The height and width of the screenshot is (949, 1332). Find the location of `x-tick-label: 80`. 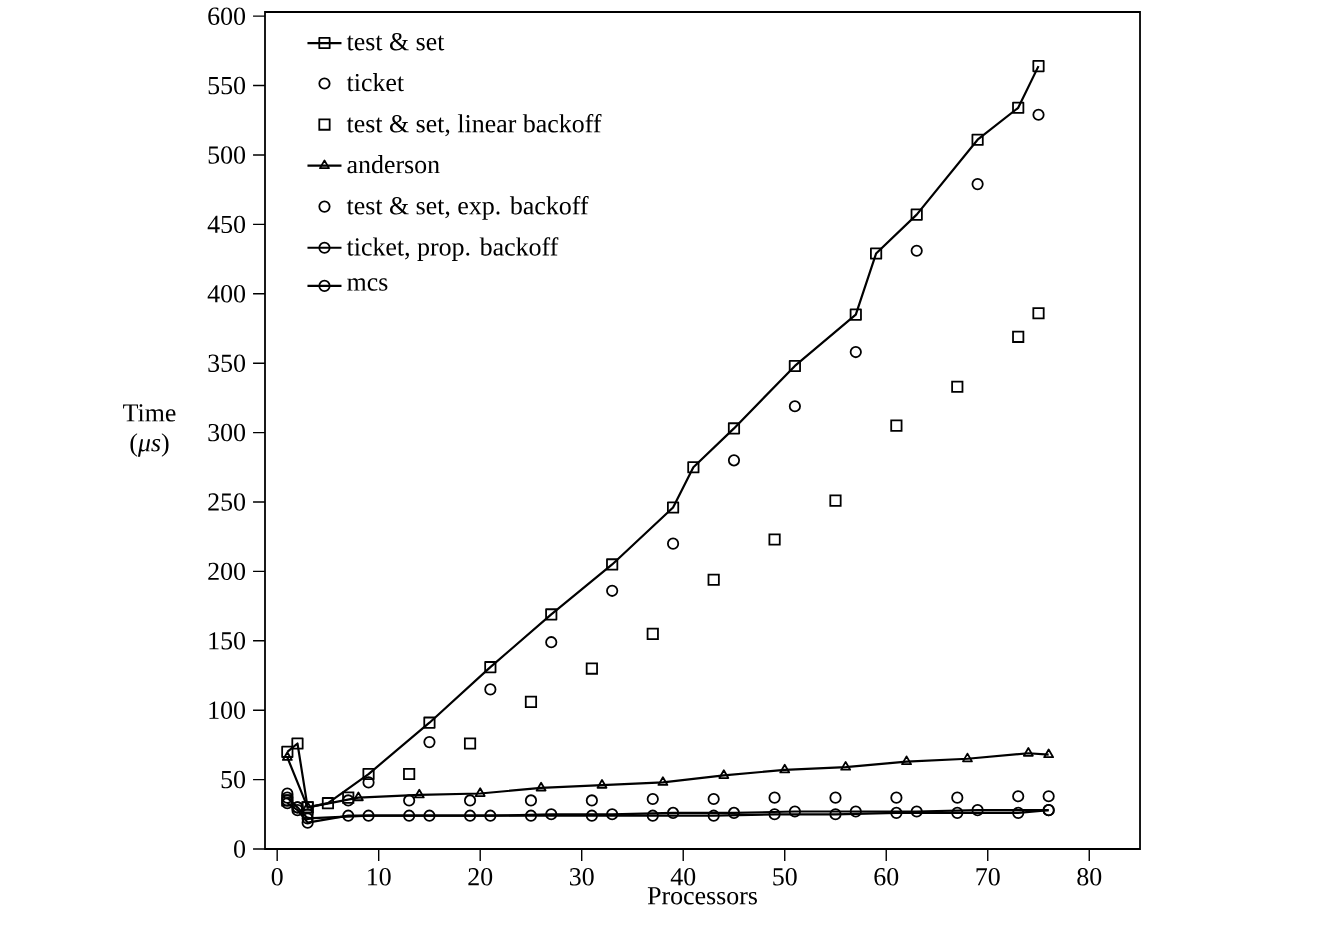

x-tick-label: 80 is located at coordinates (1089, 877).